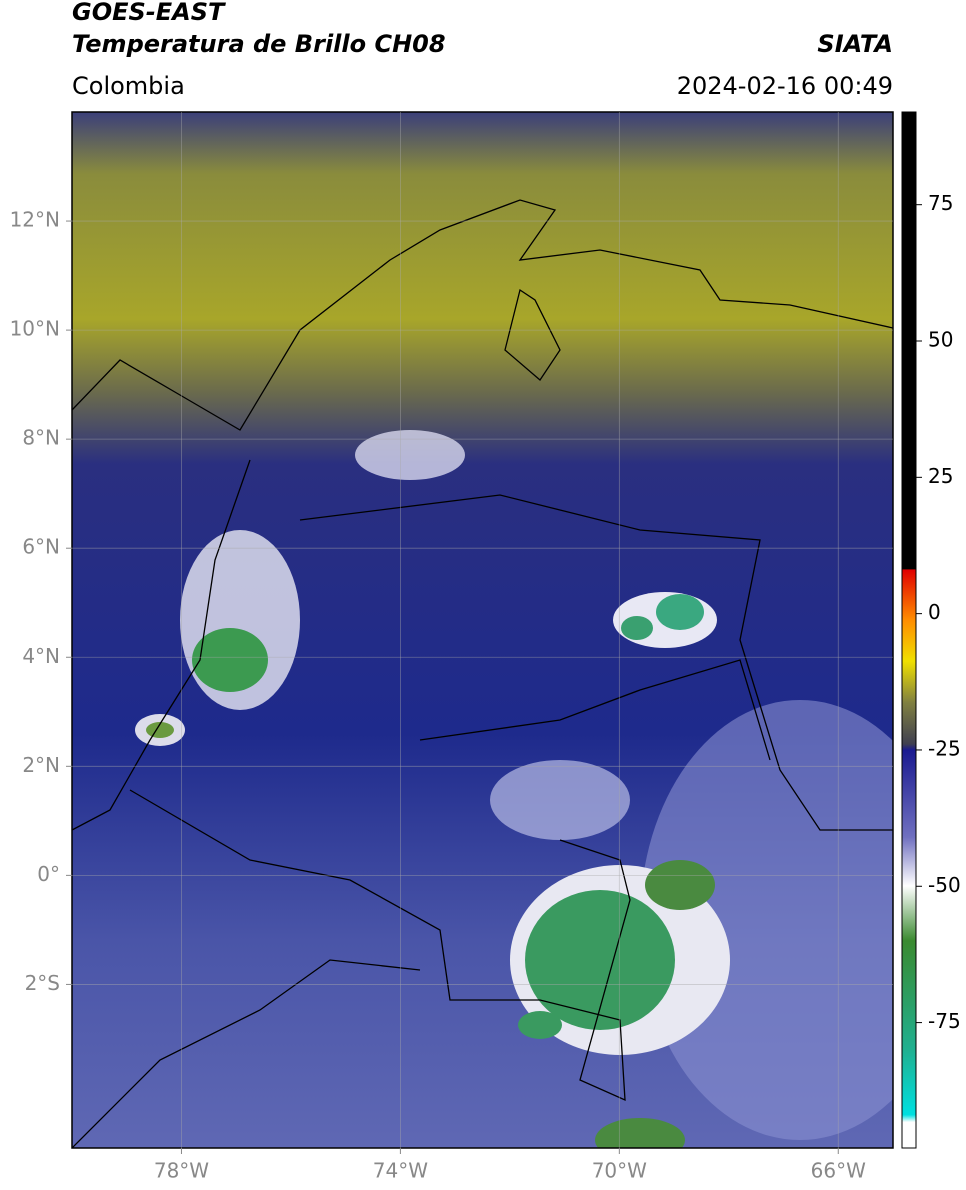  Describe the element at coordinates (940, 340) in the screenshot. I see `colorbar-tick-label: 50` at that location.